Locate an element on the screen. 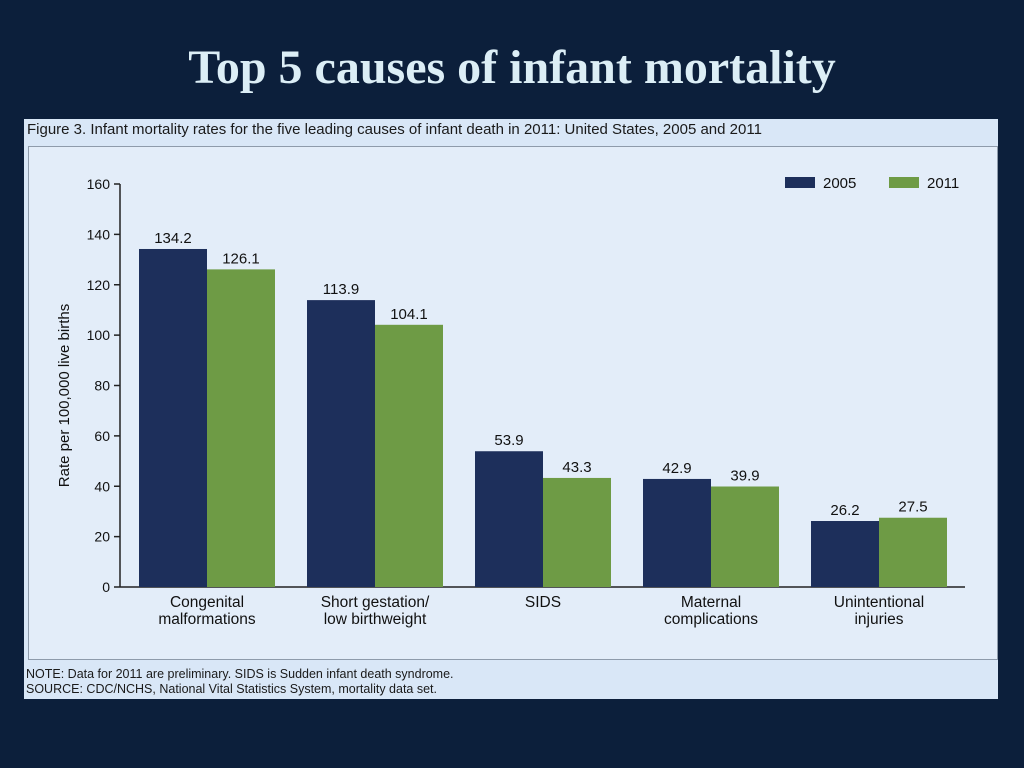 The image size is (1024, 768). legend-swatch-2005 is located at coordinates (800, 182).